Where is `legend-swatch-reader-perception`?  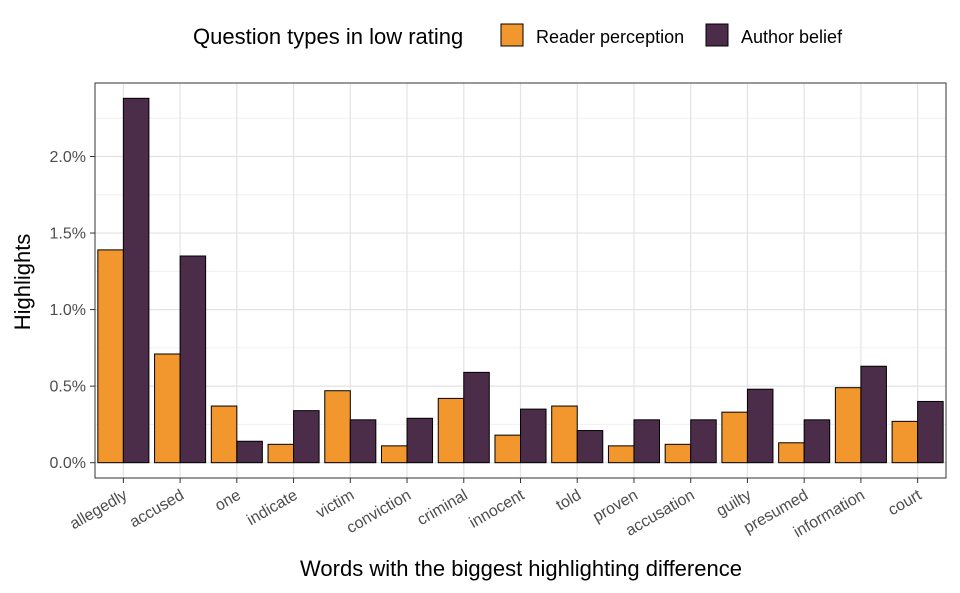 legend-swatch-reader-perception is located at coordinates (512, 35).